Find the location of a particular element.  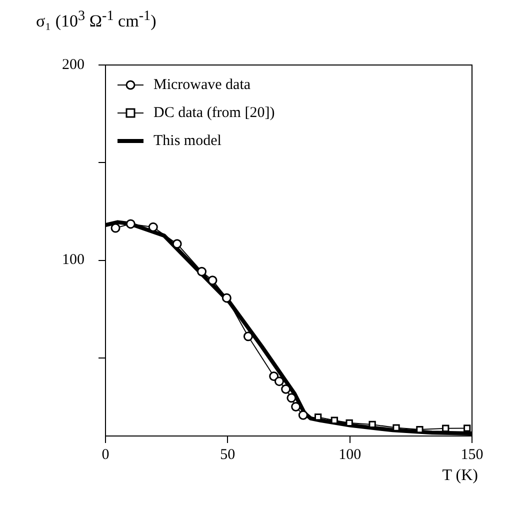

legend-label: This model is located at coordinates (188, 140).